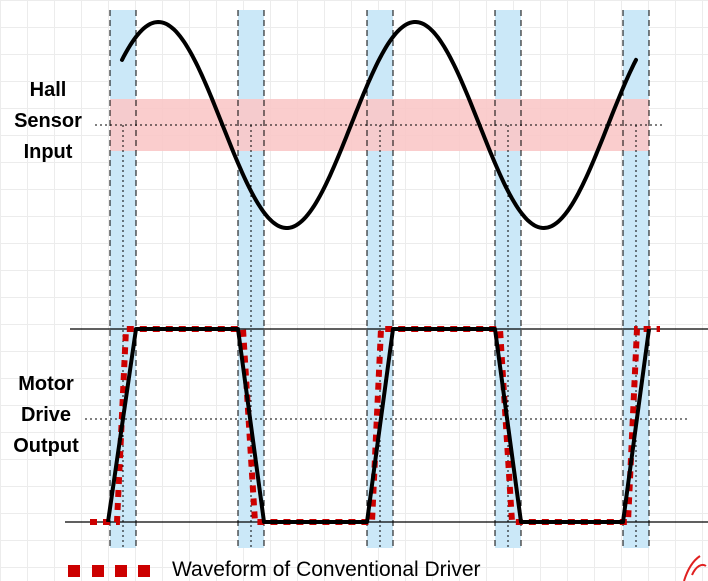 Image resolution: width=708 pixels, height=581 pixels. What do you see at coordinates (695, 568) in the screenshot?
I see `handwritten-mark` at bounding box center [695, 568].